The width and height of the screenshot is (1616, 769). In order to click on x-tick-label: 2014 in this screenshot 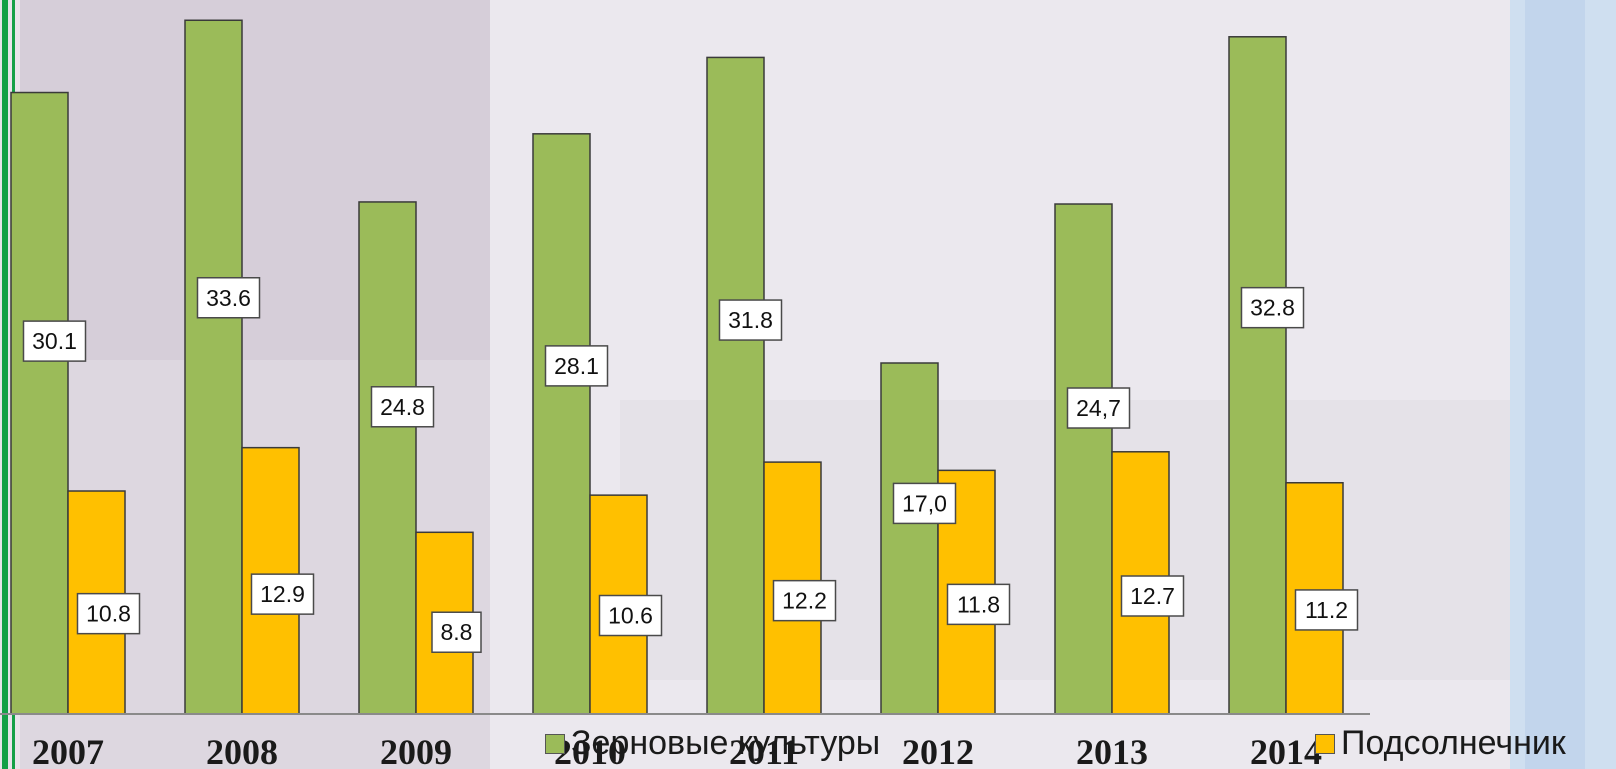, I will do `click(1286, 750)`.